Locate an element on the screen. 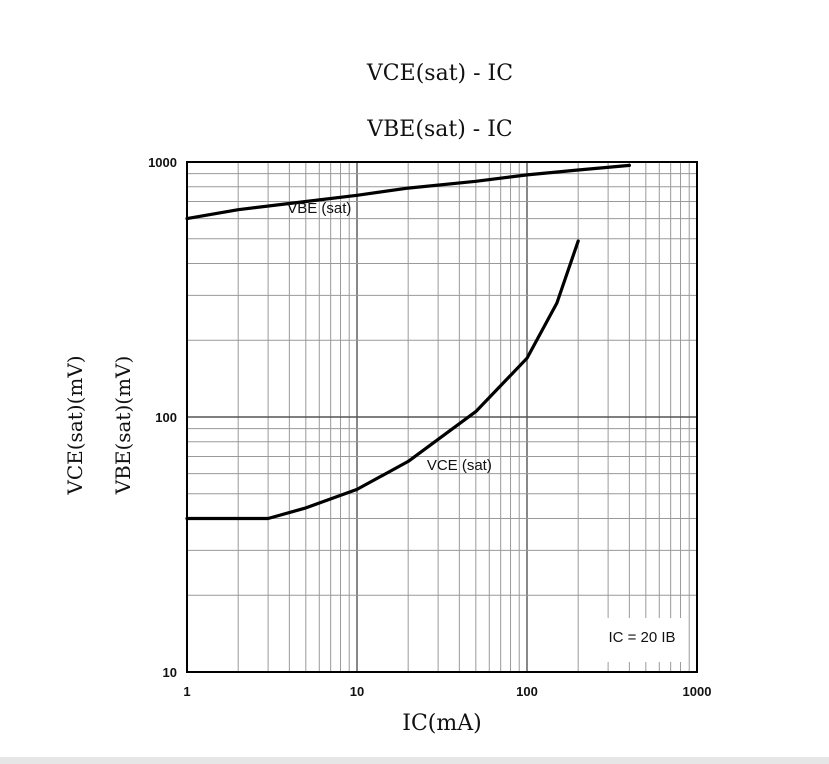 The width and height of the screenshot is (829, 764). y-axis-label-2: VBE(sat)(mV) is located at coordinates (123, 426).